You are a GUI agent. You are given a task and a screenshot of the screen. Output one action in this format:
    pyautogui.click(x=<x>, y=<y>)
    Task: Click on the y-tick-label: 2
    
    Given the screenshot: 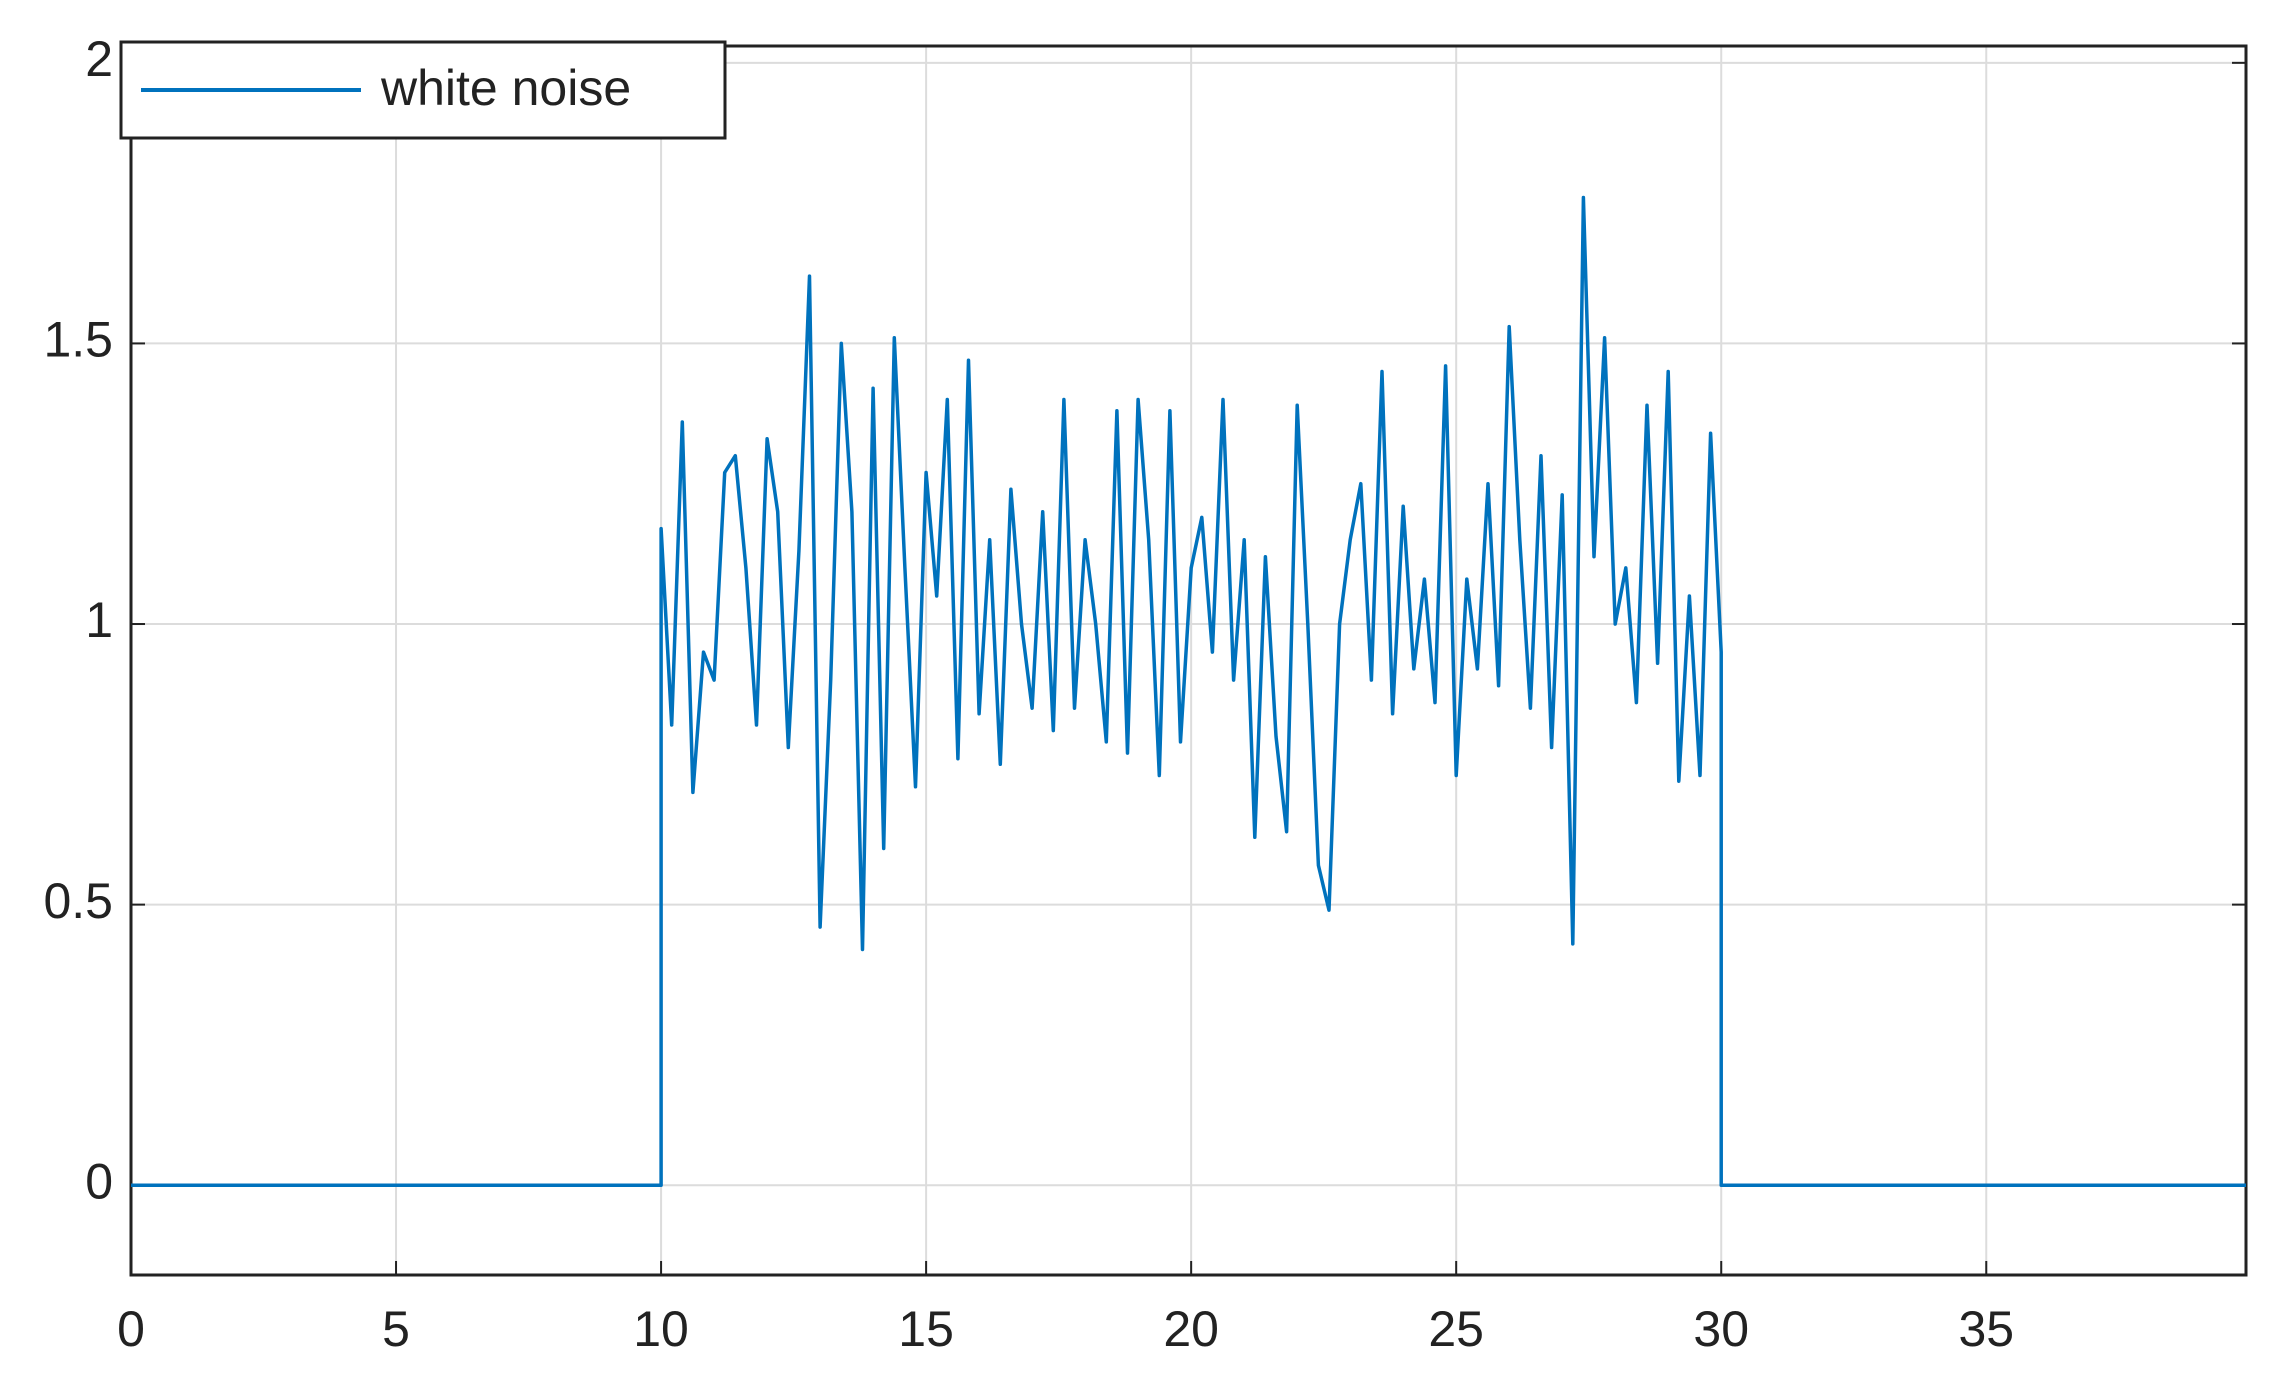 What is the action you would take?
    pyautogui.click(x=99, y=59)
    